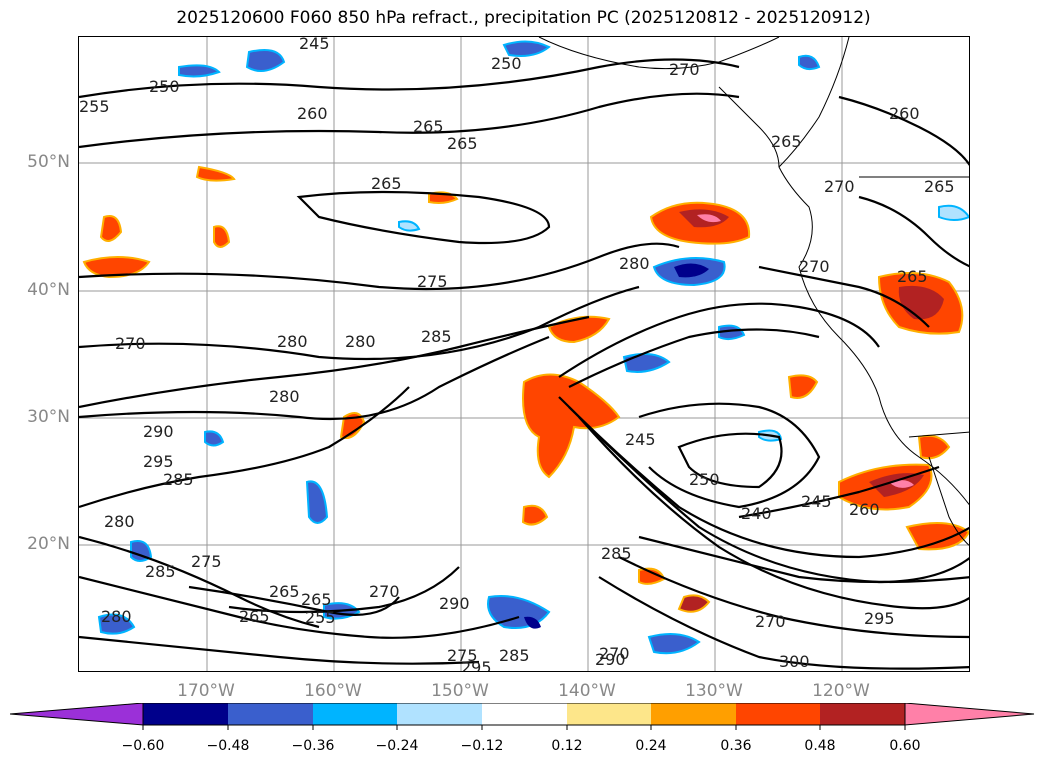 The width and height of the screenshot is (1047, 765). Describe the element at coordinates (48, 162) in the screenshot. I see `lat-label-50n: 50°N` at that location.